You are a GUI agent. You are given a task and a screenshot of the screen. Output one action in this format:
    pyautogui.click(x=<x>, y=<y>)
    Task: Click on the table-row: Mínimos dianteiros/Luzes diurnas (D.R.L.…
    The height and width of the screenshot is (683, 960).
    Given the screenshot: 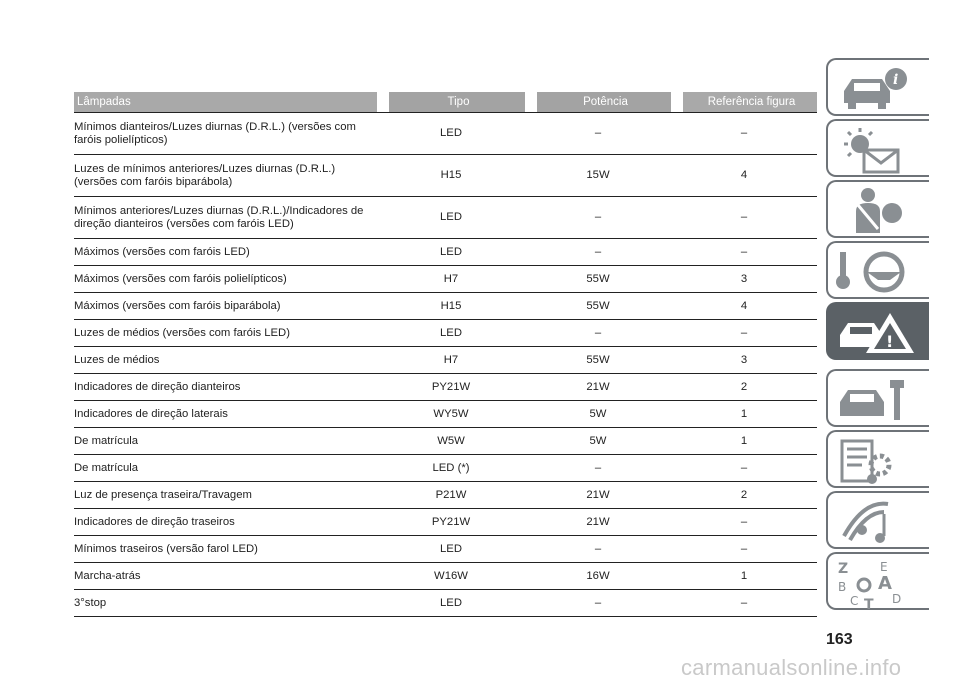 What is the action you would take?
    pyautogui.click(x=445, y=133)
    